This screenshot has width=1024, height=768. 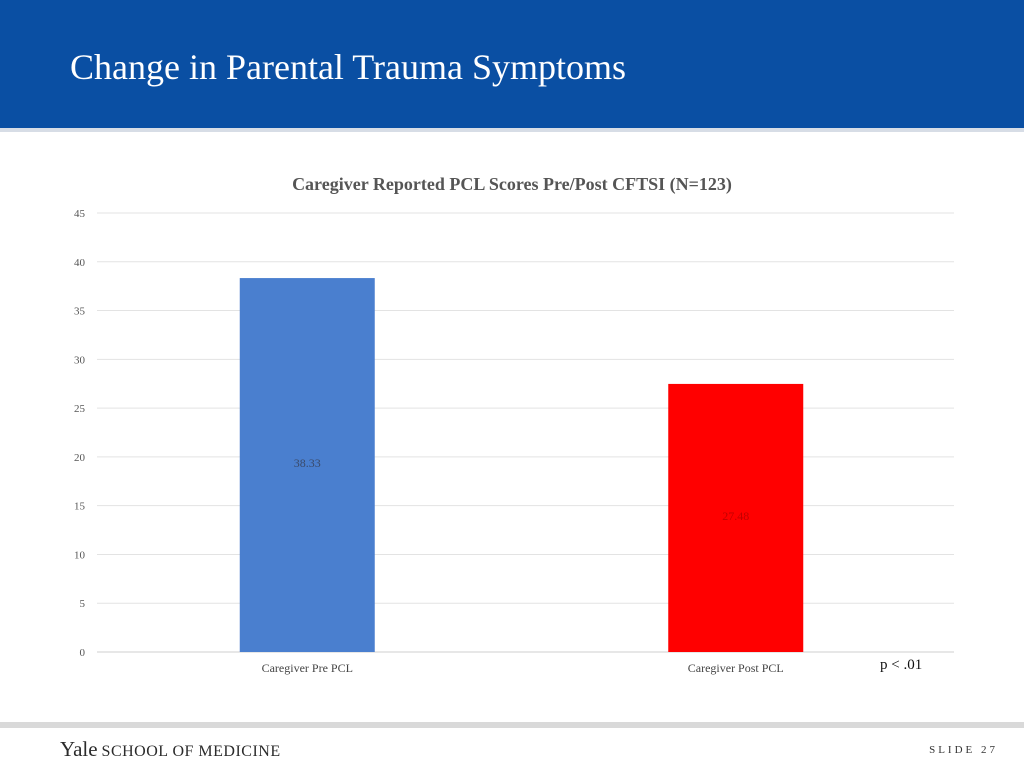 What do you see at coordinates (80, 312) in the screenshot?
I see `y-tick-label: 35` at bounding box center [80, 312].